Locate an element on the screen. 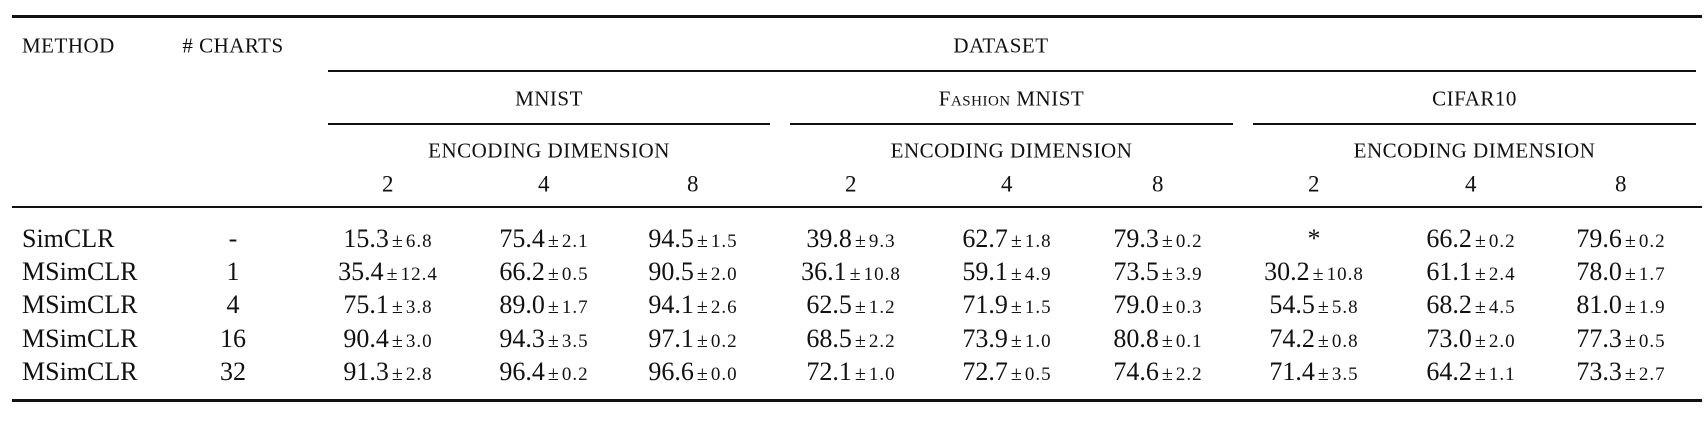  std: 1.9 is located at coordinates (1652, 307).